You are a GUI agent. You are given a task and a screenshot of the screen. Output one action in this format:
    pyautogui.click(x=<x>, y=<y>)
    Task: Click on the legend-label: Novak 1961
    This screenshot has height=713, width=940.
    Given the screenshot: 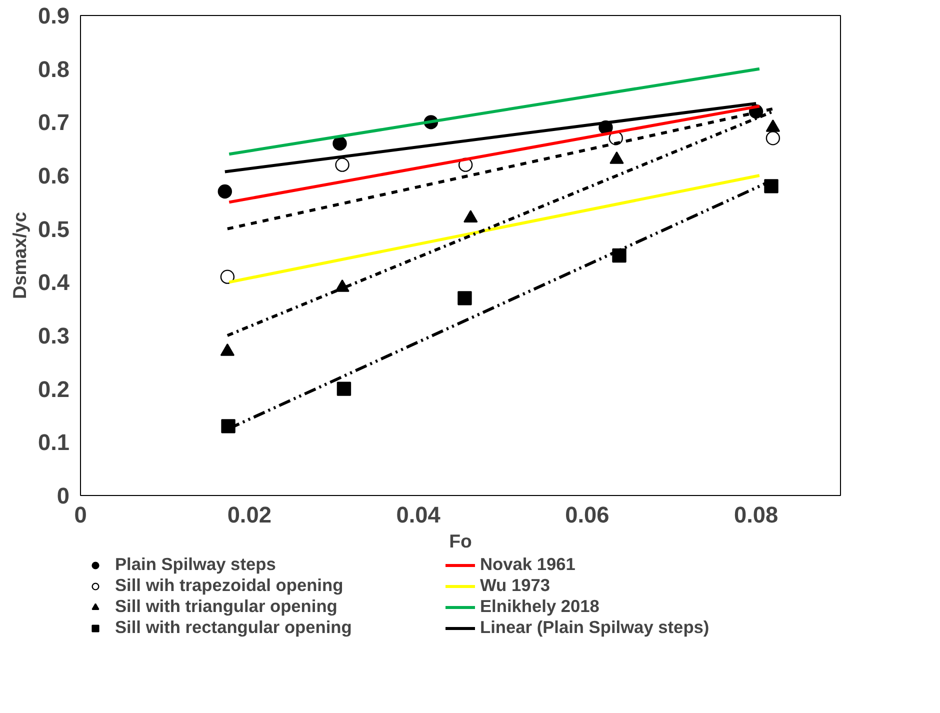 What is the action you would take?
    pyautogui.click(x=528, y=564)
    